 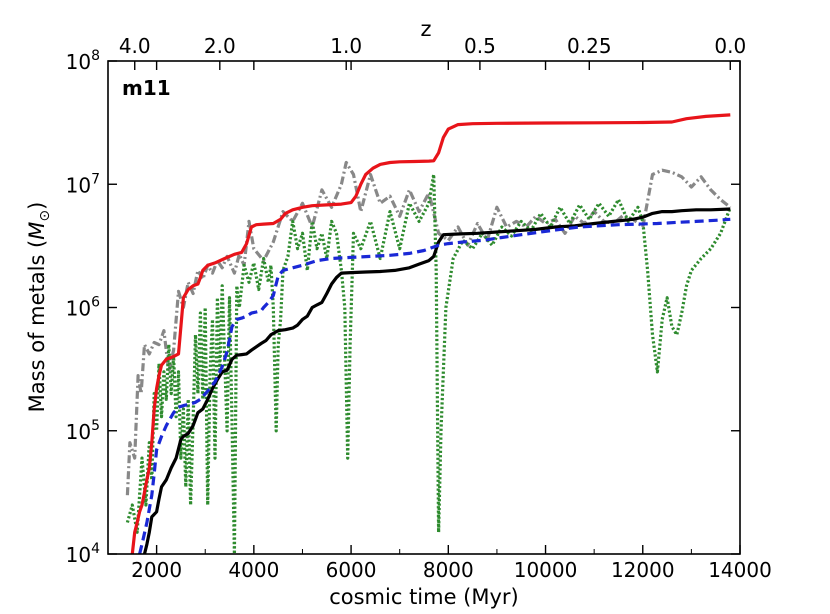 What do you see at coordinates (83, 431) in the screenshot?
I see `y-tick-label: 10⁵` at bounding box center [83, 431].